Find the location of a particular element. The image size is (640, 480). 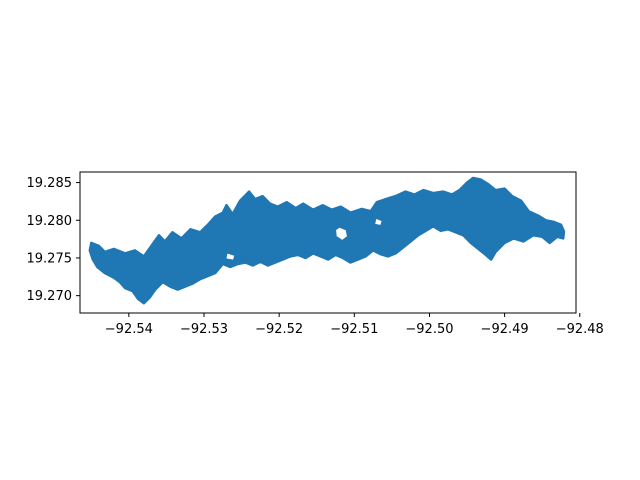

y-axis-ticks: 19.270 19.275 19.280 19.285 is located at coordinates (53, 240).